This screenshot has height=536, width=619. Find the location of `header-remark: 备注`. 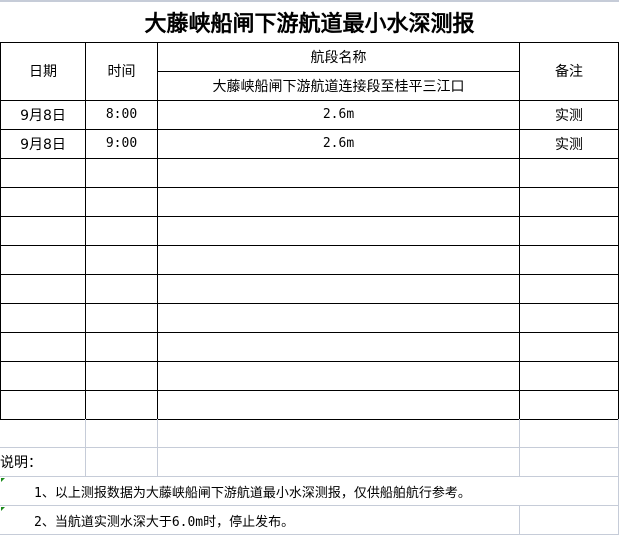

header-remark: 备注 is located at coordinates (569, 71).